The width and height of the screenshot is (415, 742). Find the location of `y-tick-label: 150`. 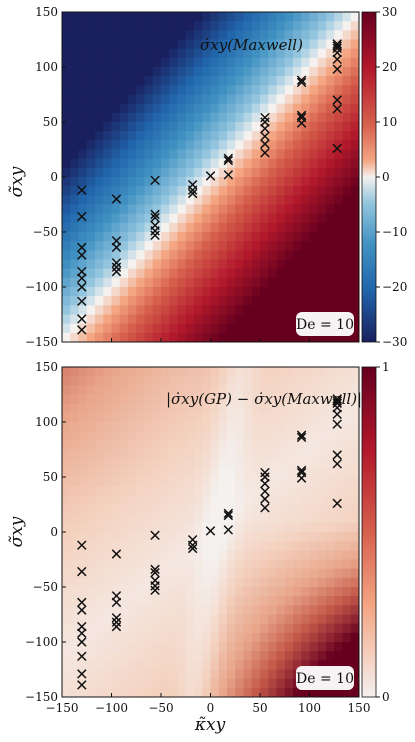

y-tick-label: 150 is located at coordinates (46, 367).